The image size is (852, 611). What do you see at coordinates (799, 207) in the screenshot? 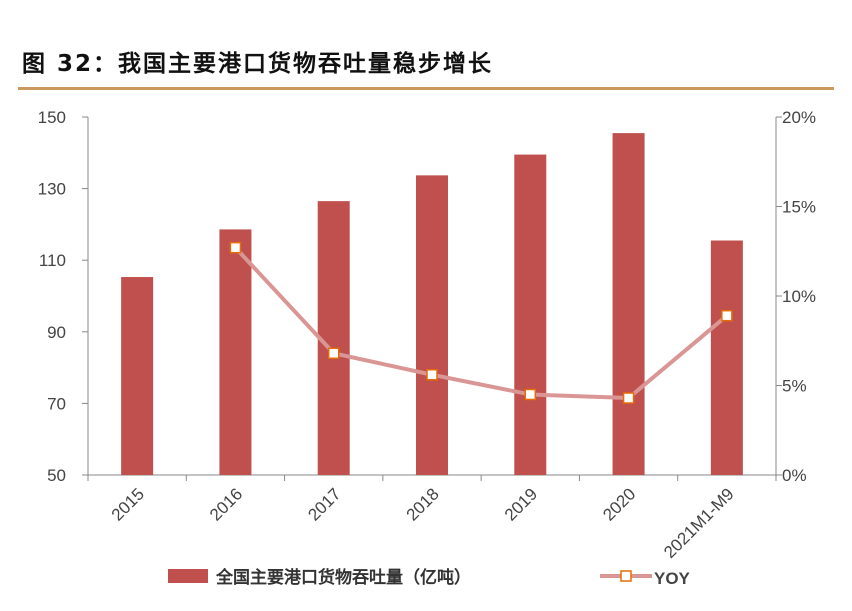
I see `y-right-tick-label: 15%` at bounding box center [799, 207].